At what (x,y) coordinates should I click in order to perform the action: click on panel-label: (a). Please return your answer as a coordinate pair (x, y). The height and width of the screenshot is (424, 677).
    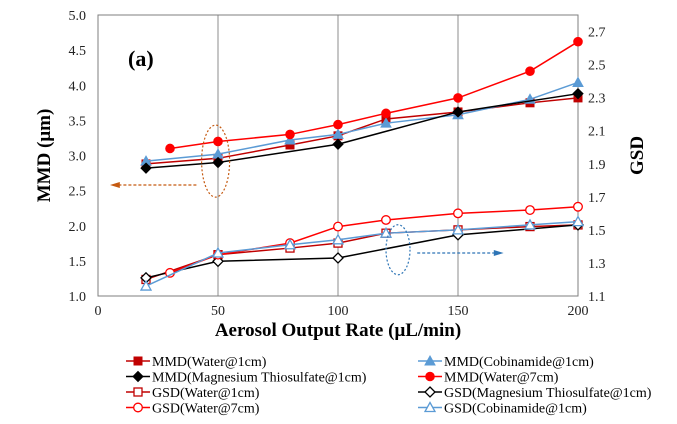
    Looking at the image, I should click on (141, 58).